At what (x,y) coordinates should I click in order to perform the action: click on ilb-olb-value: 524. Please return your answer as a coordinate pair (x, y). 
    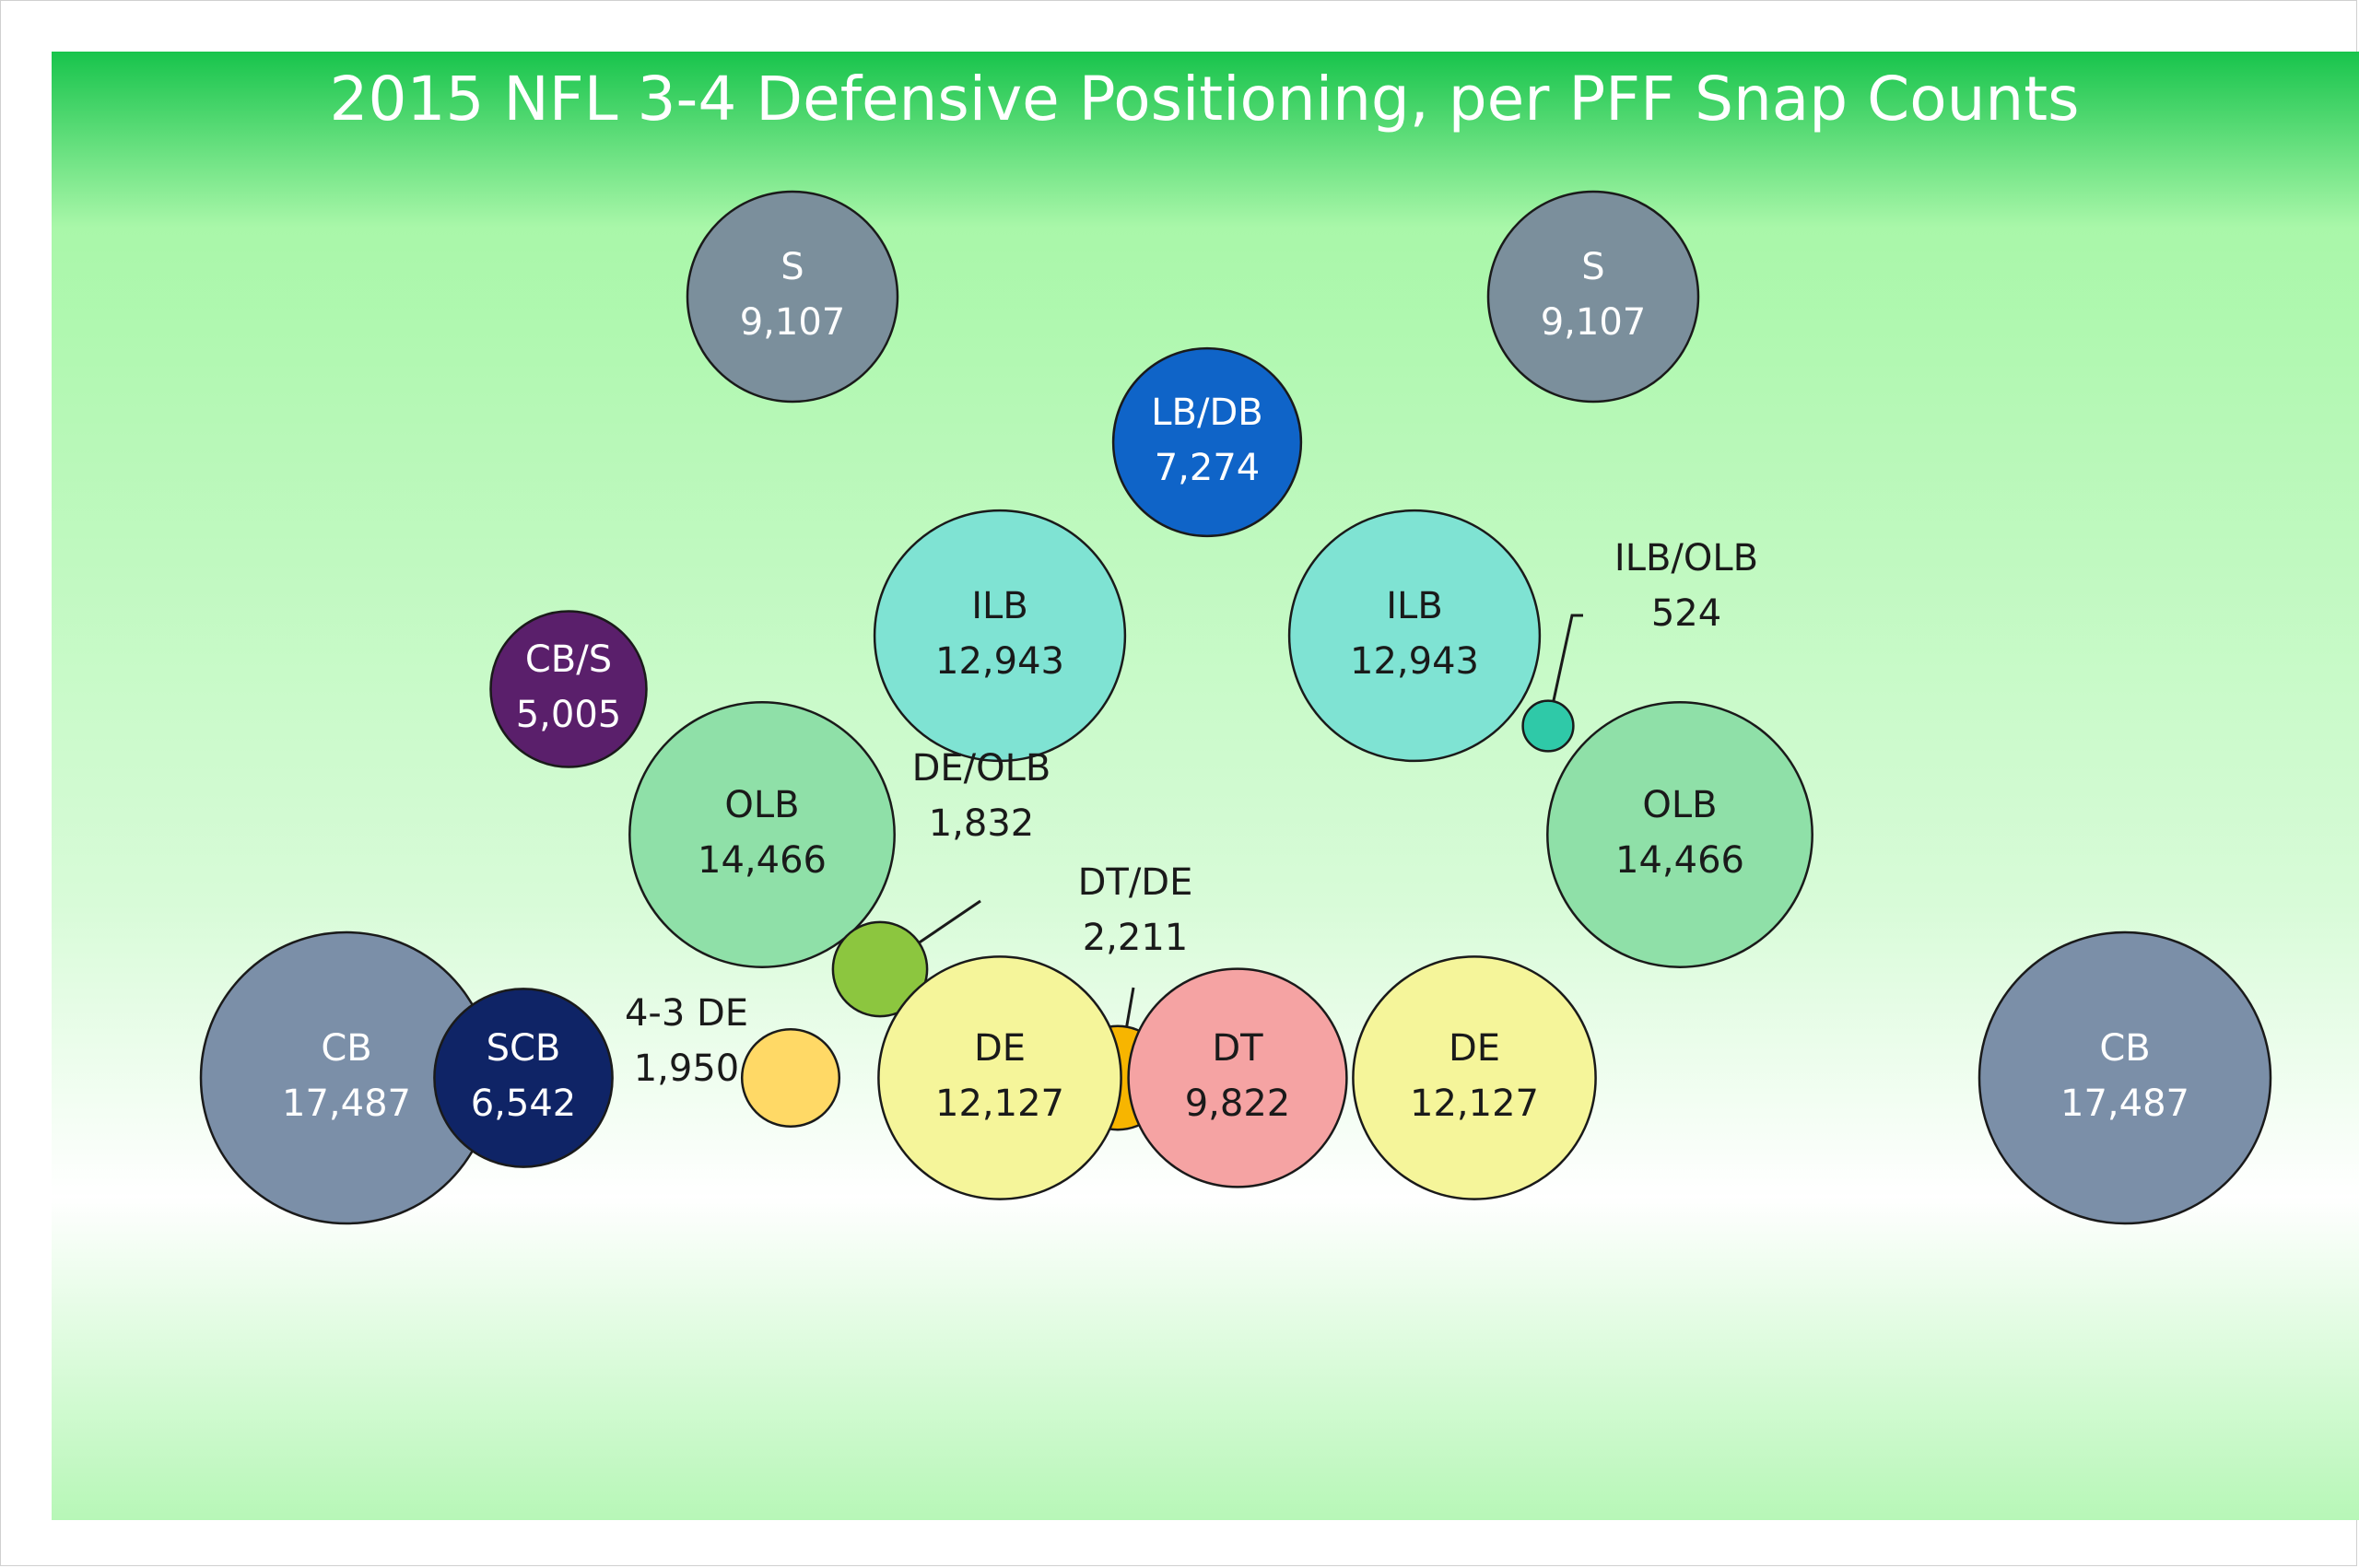
    Looking at the image, I should click on (1686, 613).